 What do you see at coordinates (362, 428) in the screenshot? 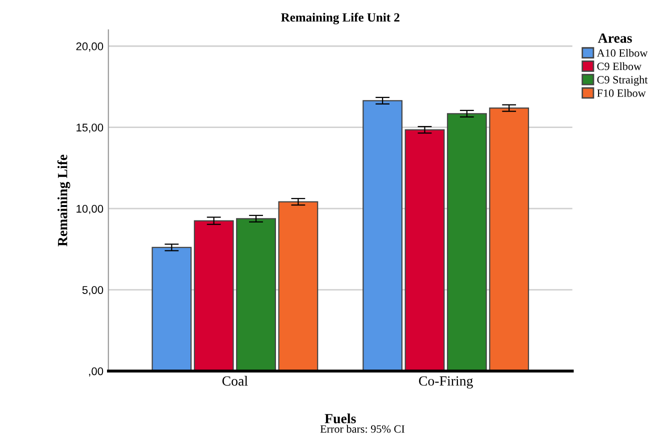
I see `text: Error bars: 95% CI` at bounding box center [362, 428].